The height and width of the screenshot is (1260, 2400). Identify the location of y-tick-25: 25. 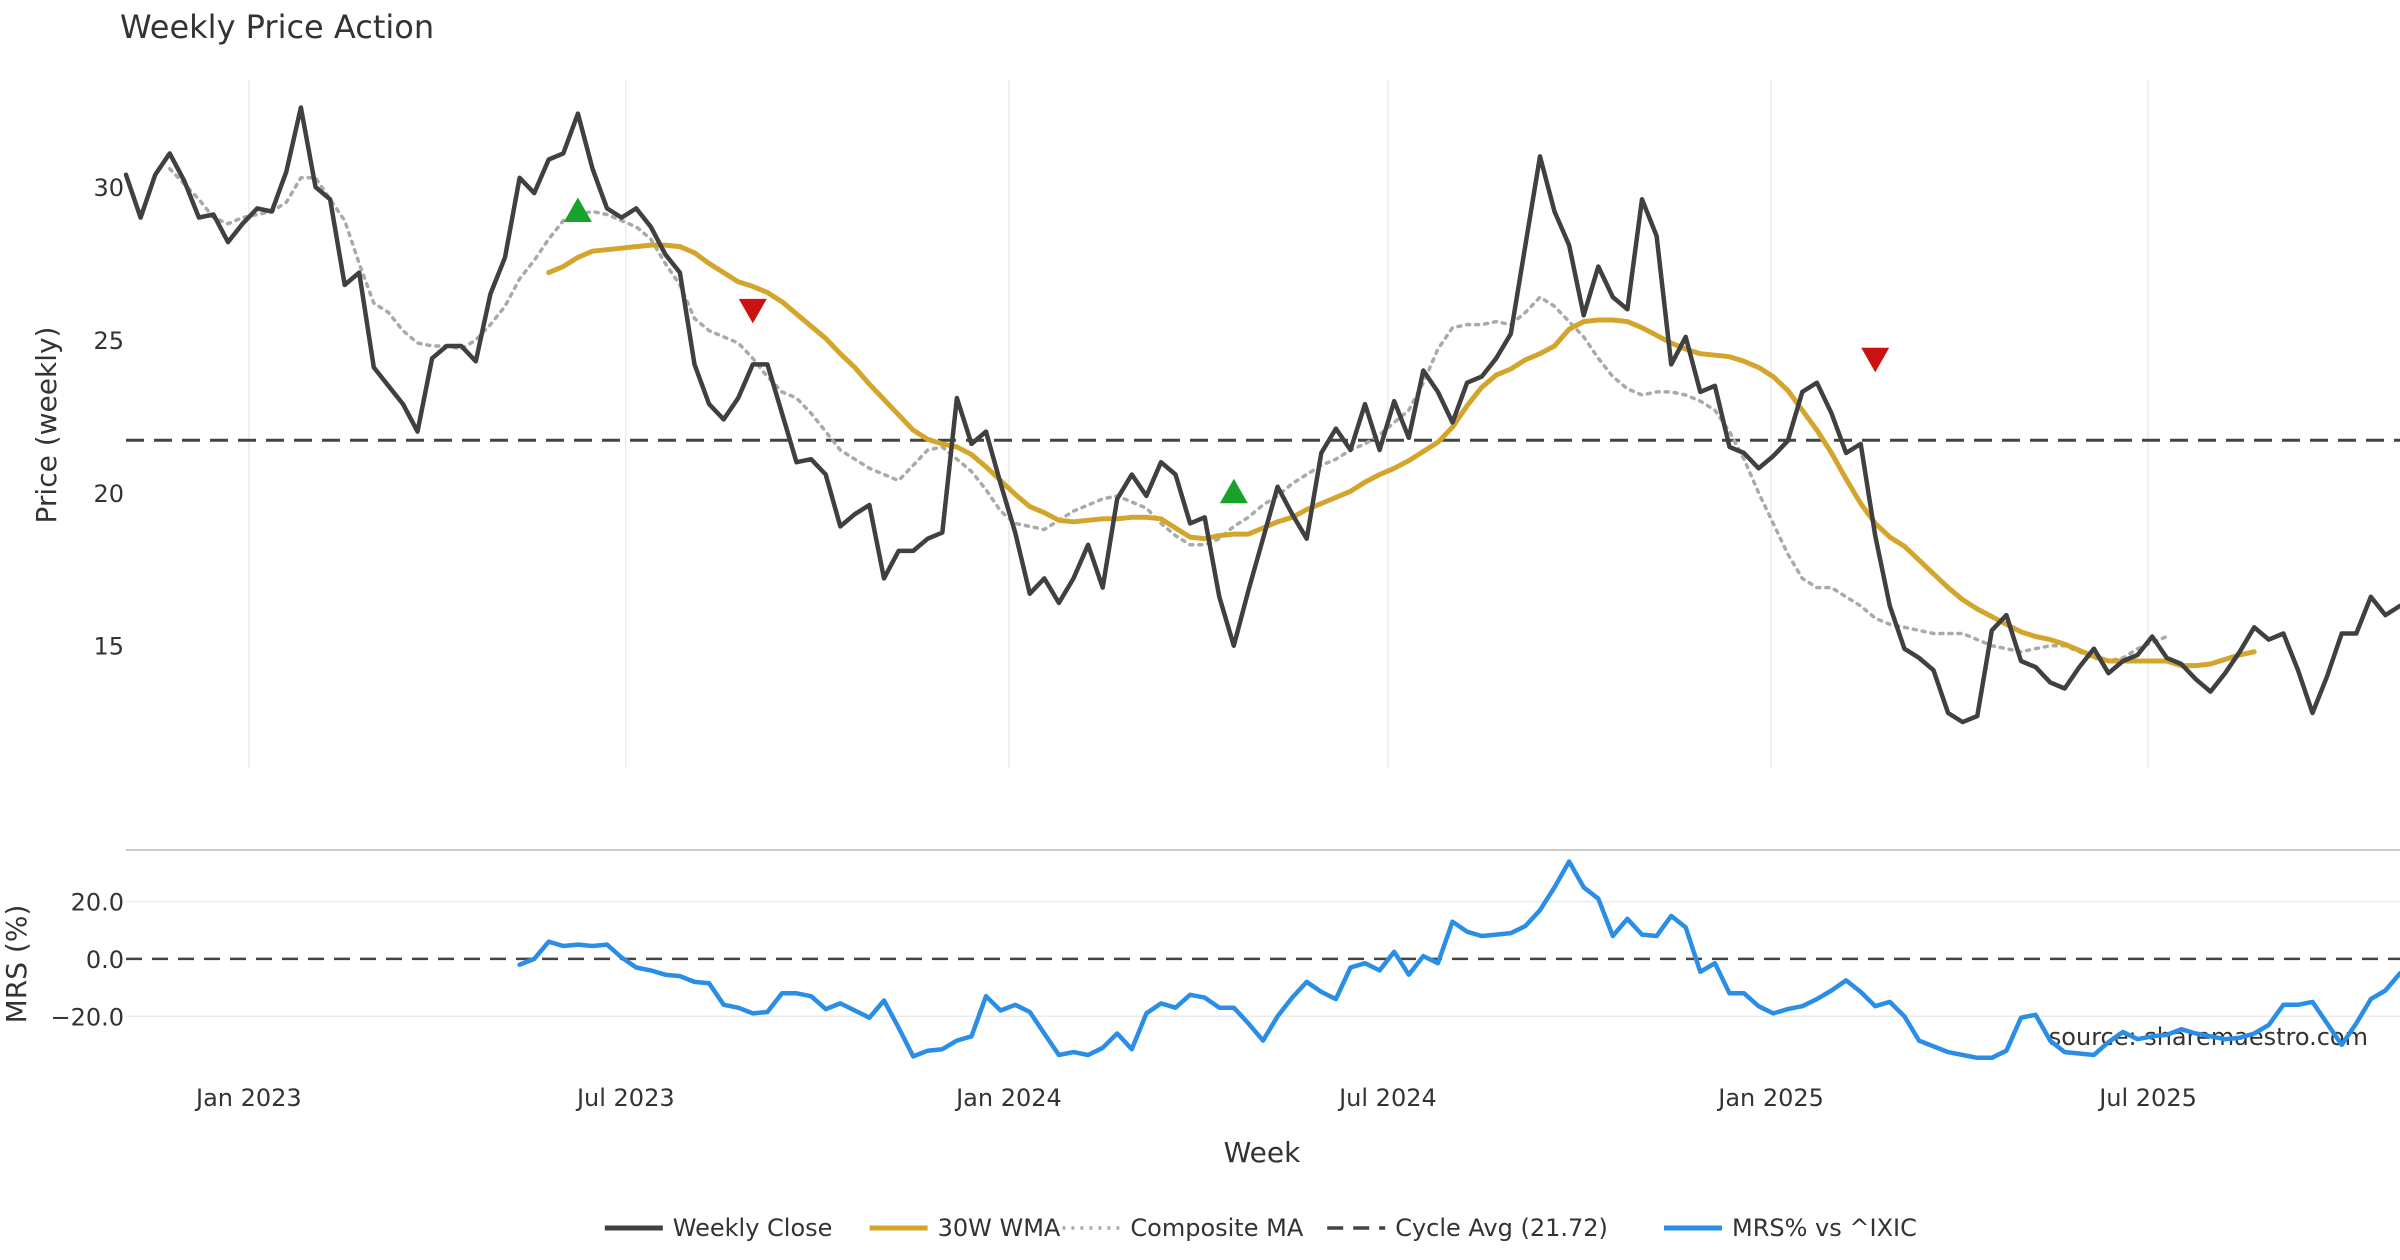
(108, 341).